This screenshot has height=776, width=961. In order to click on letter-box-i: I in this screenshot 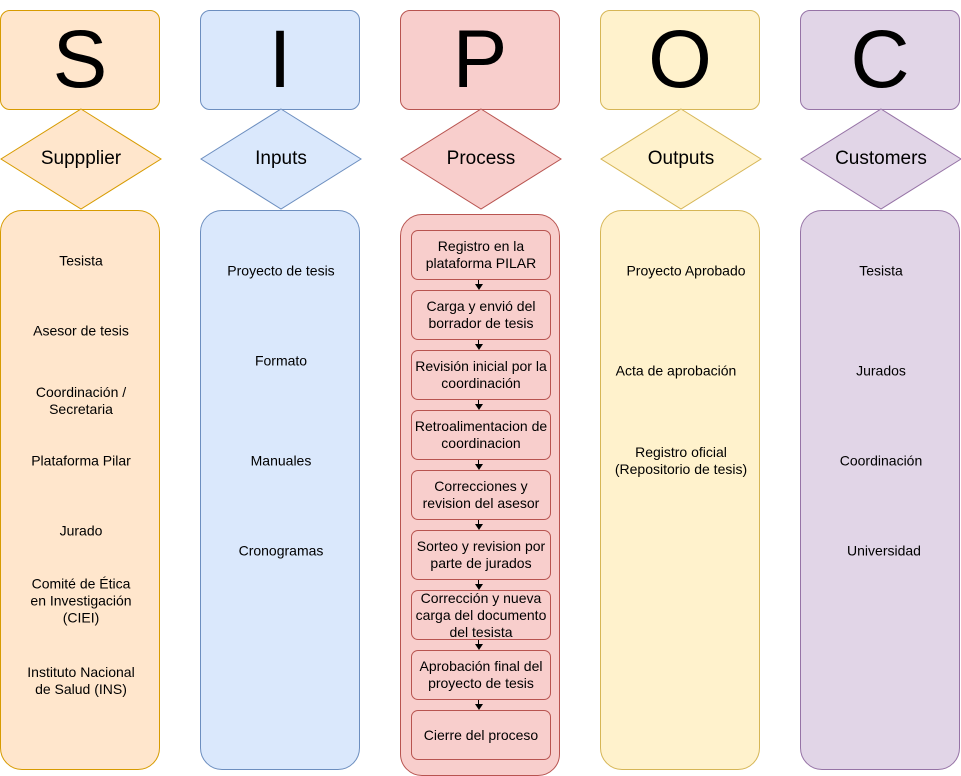, I will do `click(280, 60)`.